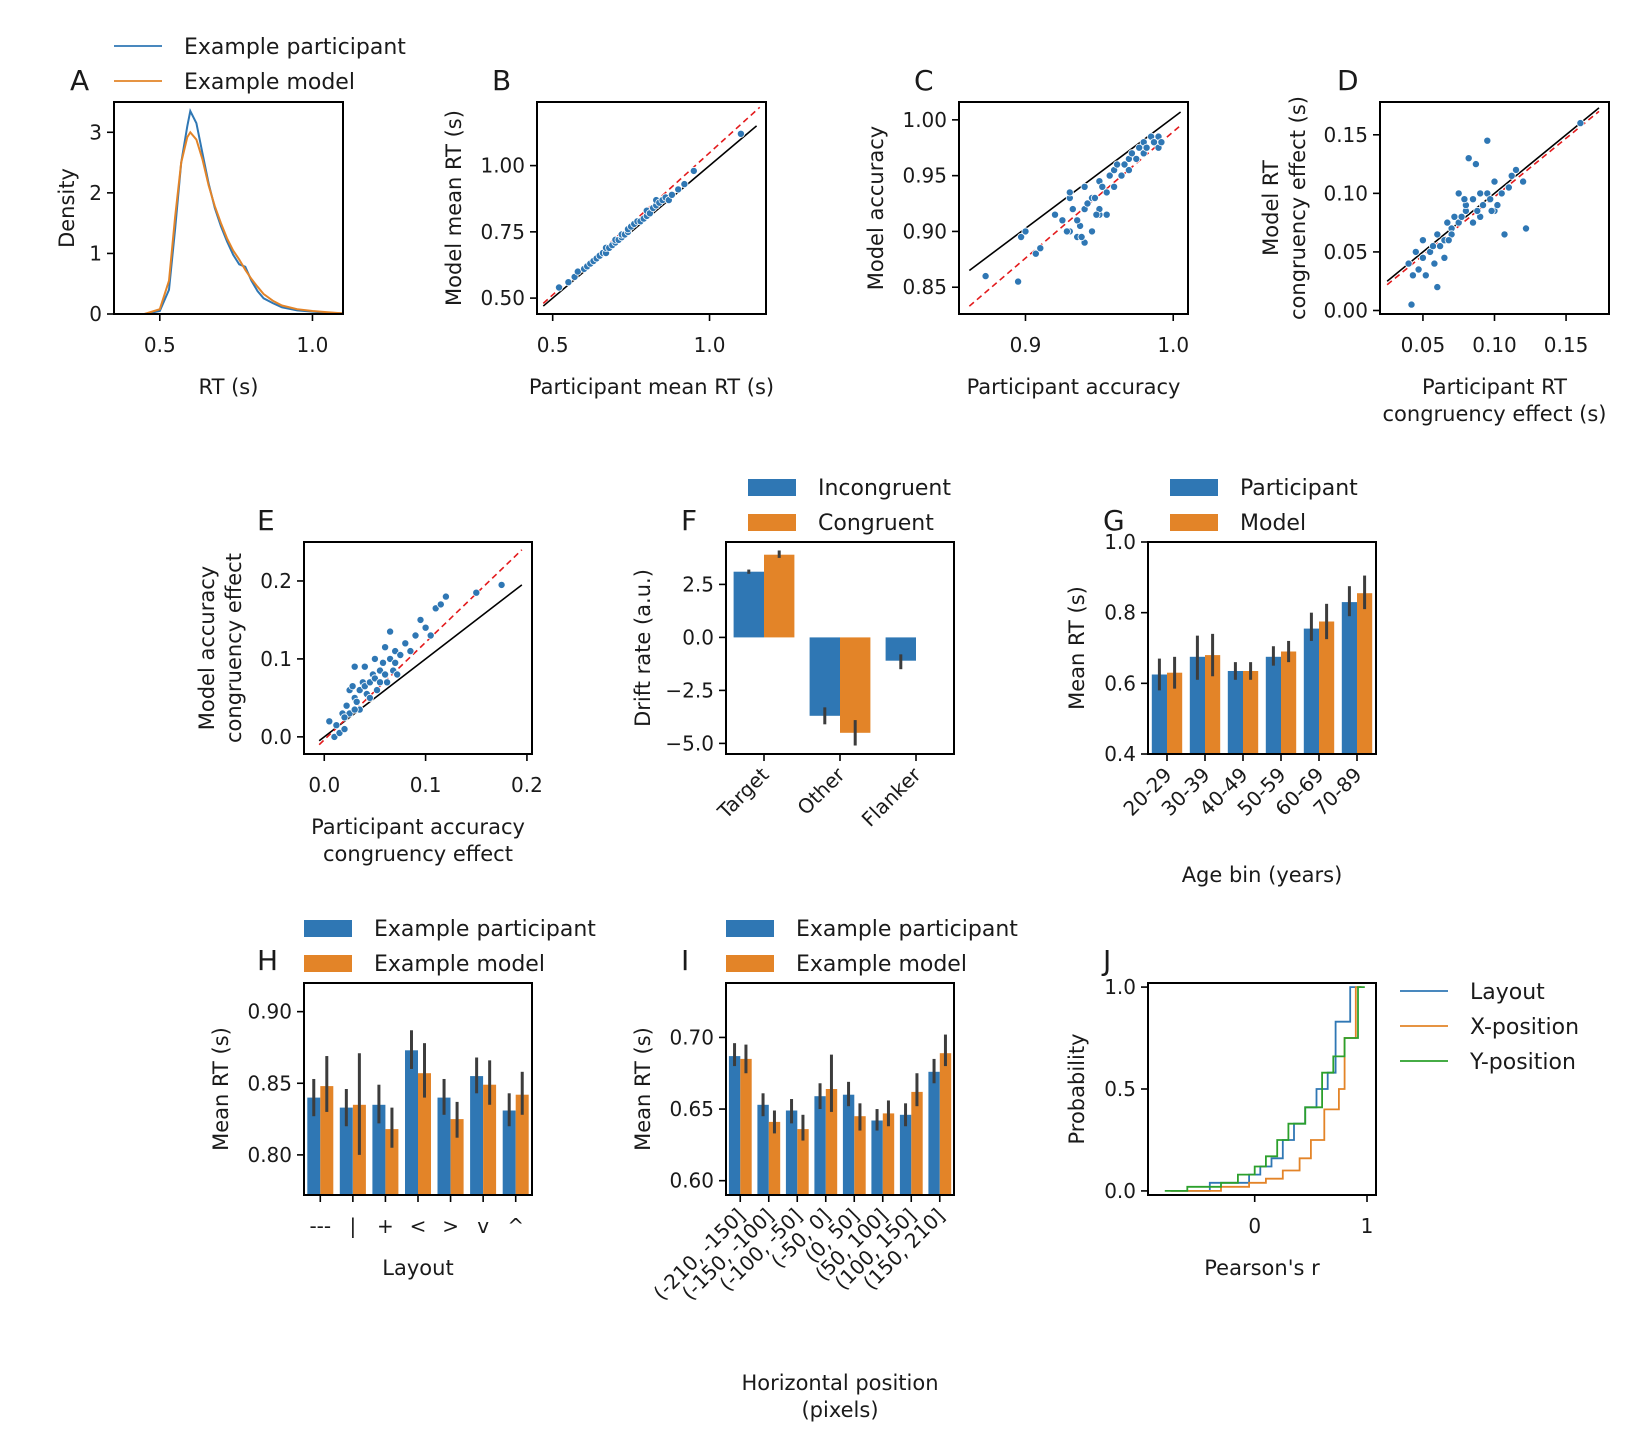 This screenshot has height=1437, width=1633. Describe the element at coordinates (1120, 542) in the screenshot. I see `y-tick-label: 1.0` at that location.